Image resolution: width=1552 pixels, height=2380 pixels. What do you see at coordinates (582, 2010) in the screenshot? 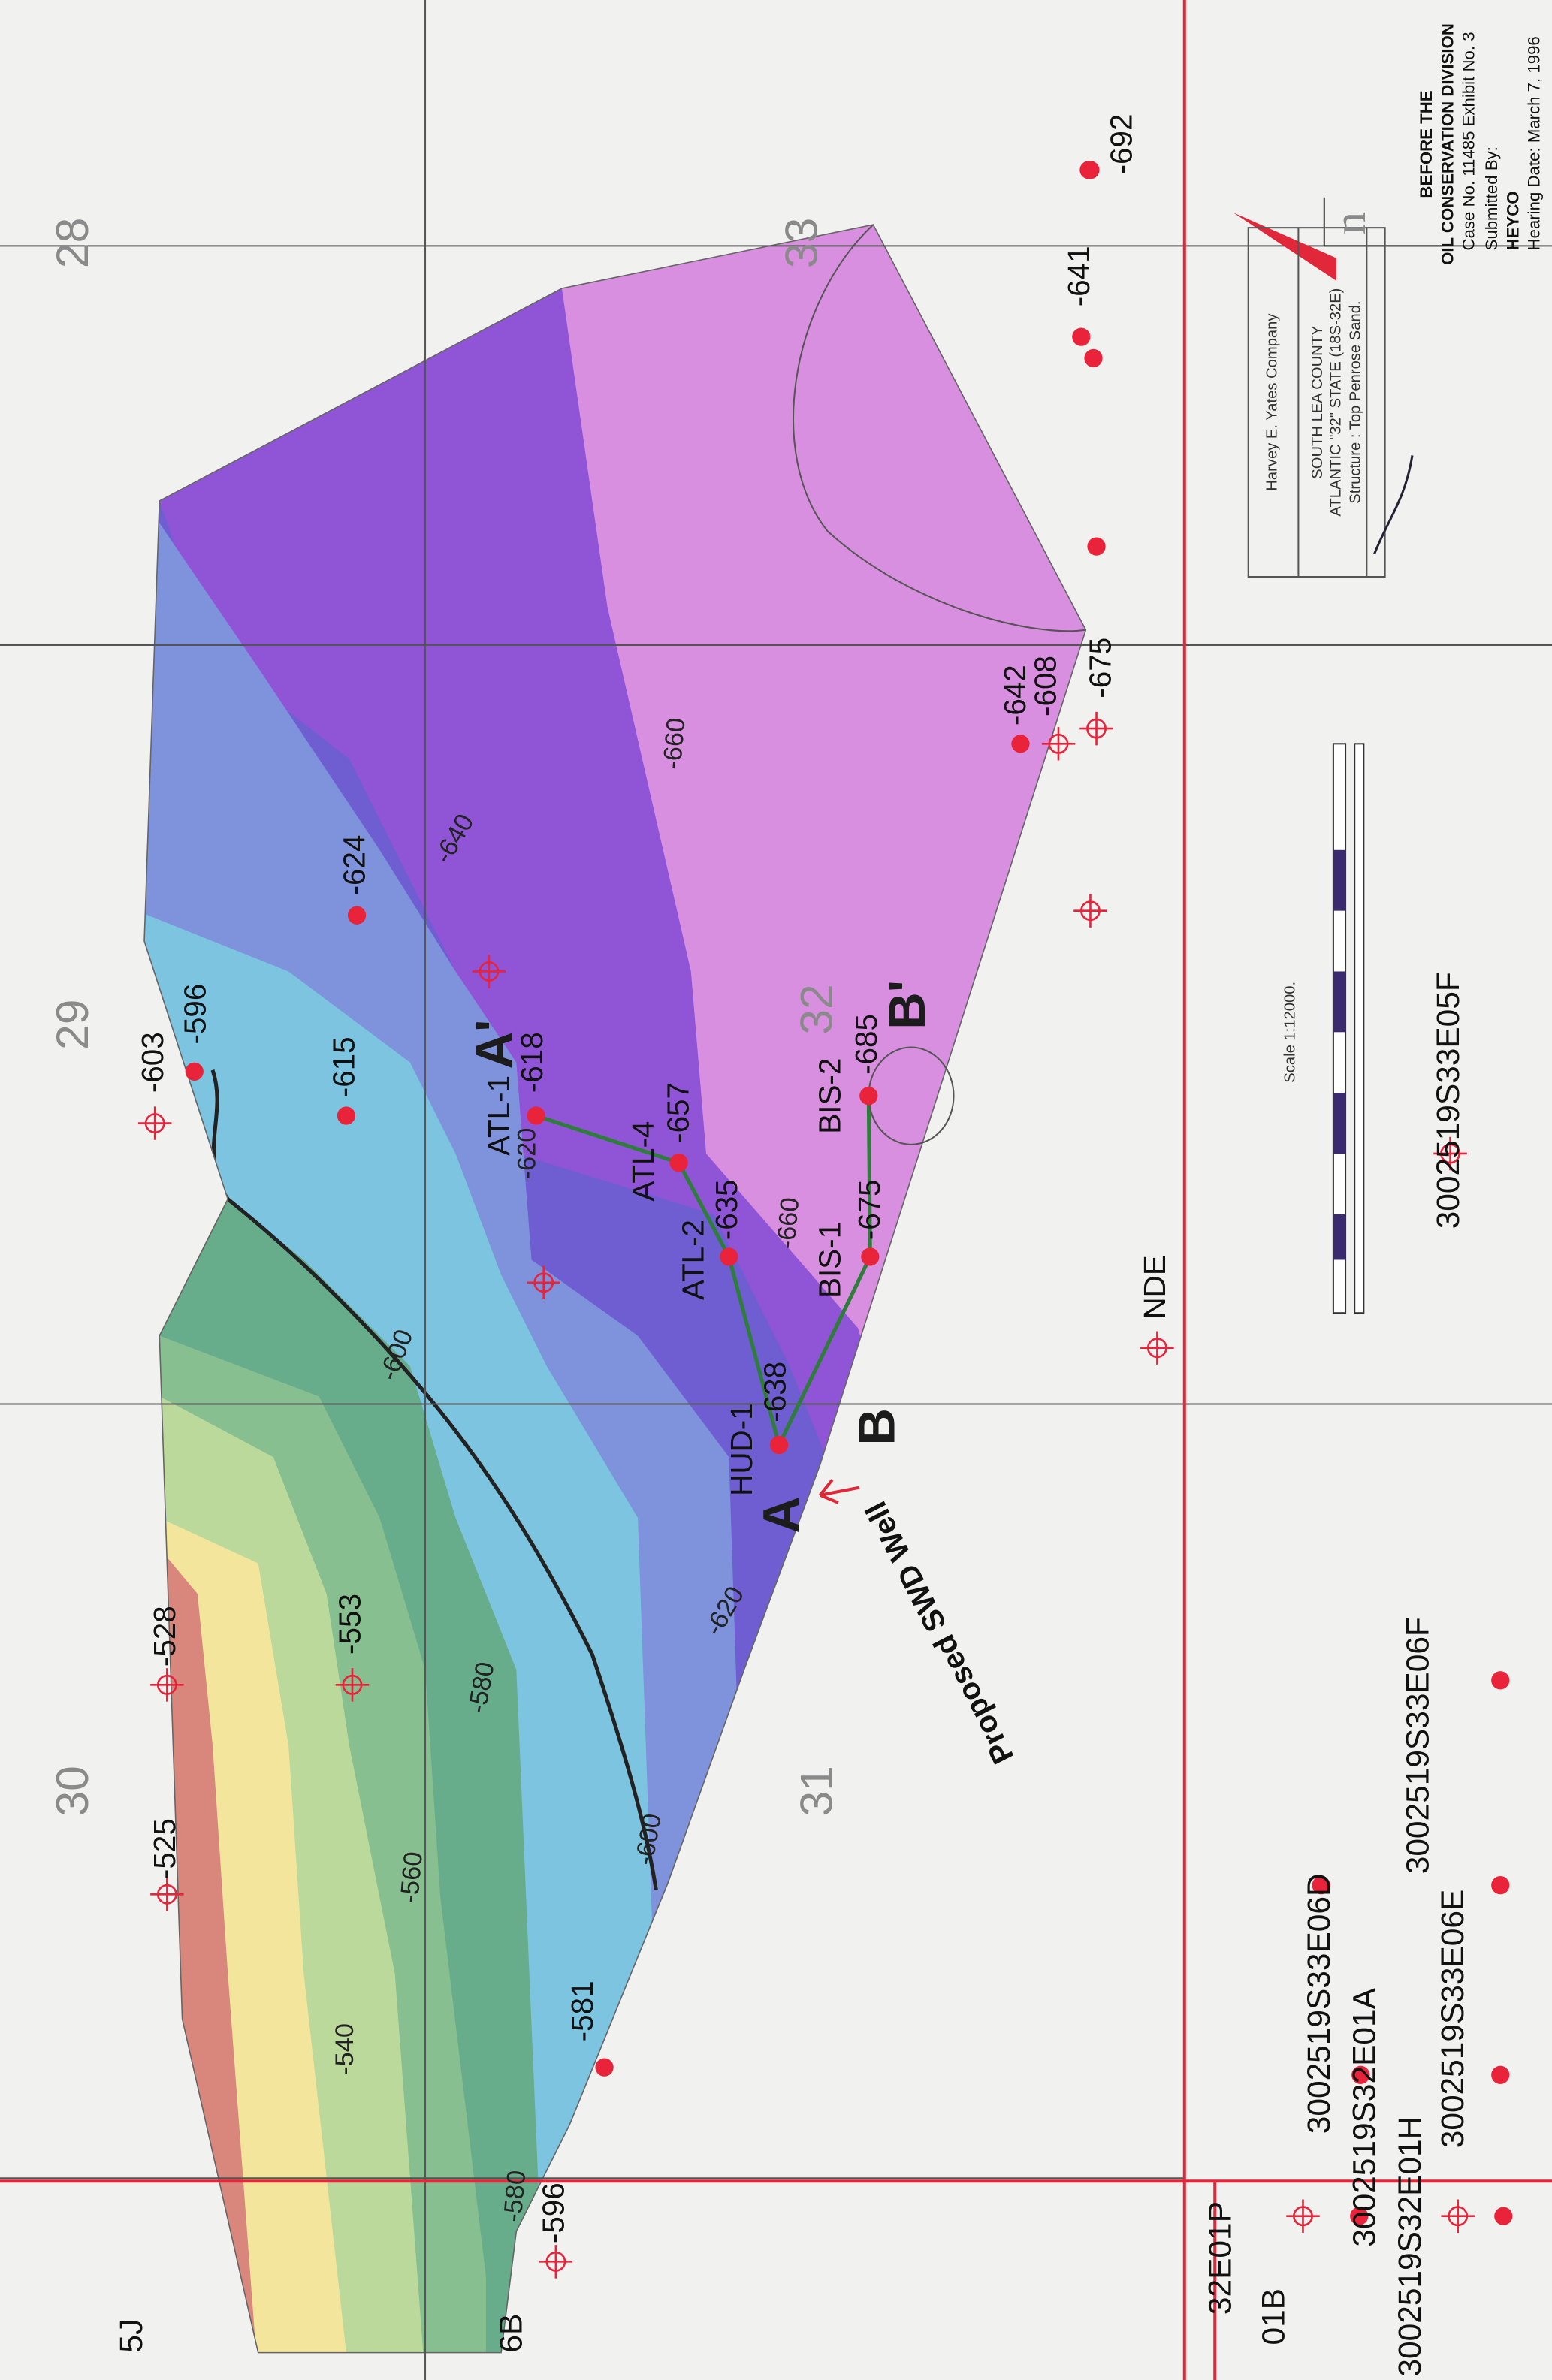
I see `well-value: -581` at bounding box center [582, 2010].